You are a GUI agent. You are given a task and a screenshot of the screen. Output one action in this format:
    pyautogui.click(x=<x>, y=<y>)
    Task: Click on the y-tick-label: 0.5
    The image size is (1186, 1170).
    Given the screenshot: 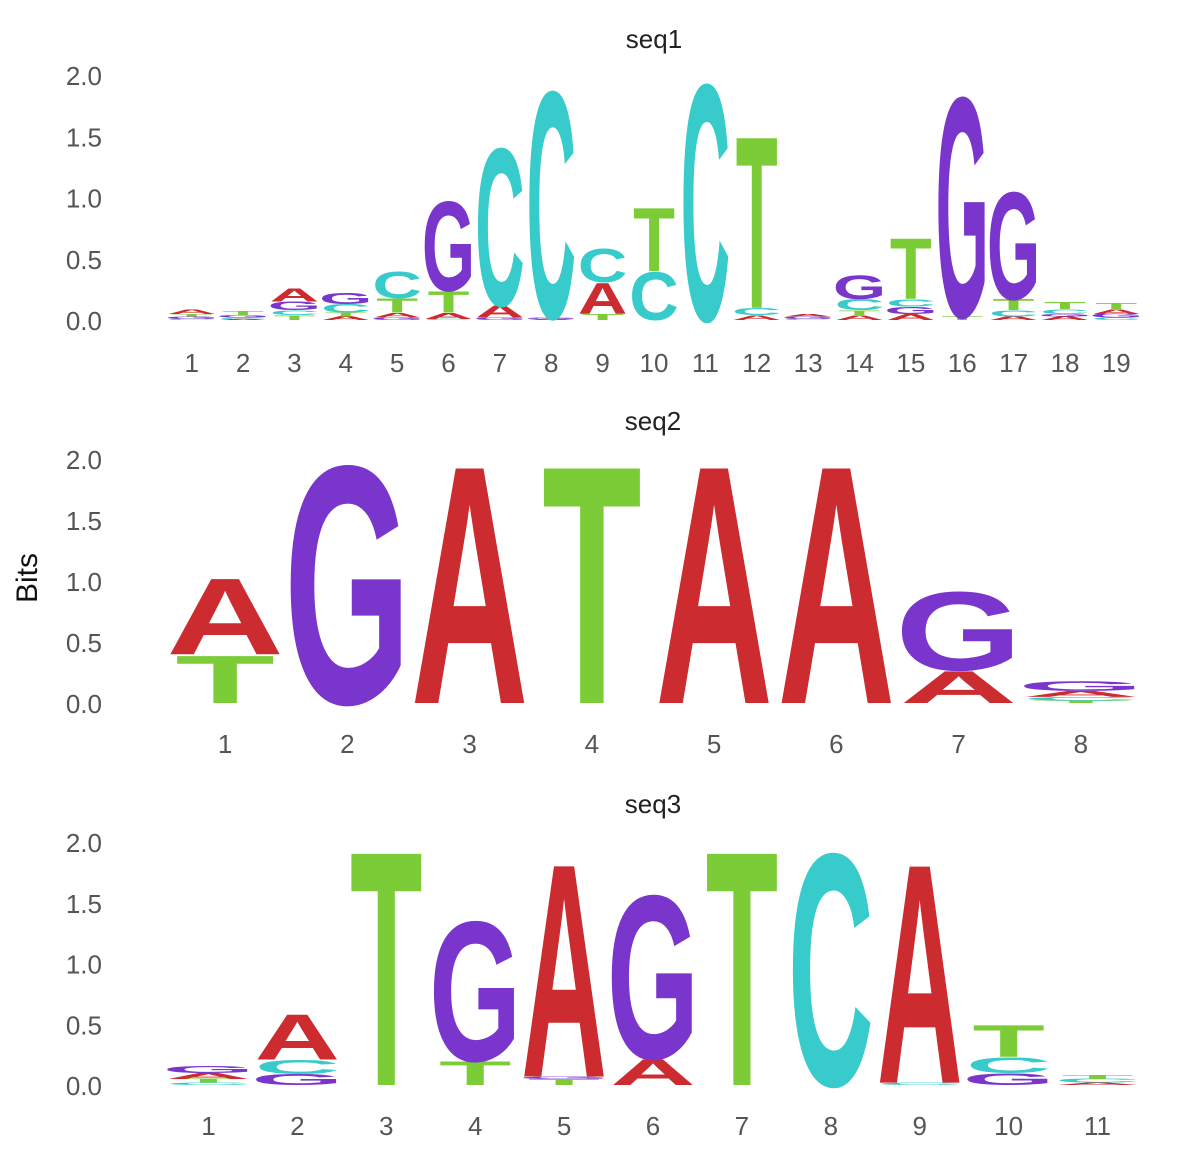 What is the action you would take?
    pyautogui.click(x=84, y=260)
    